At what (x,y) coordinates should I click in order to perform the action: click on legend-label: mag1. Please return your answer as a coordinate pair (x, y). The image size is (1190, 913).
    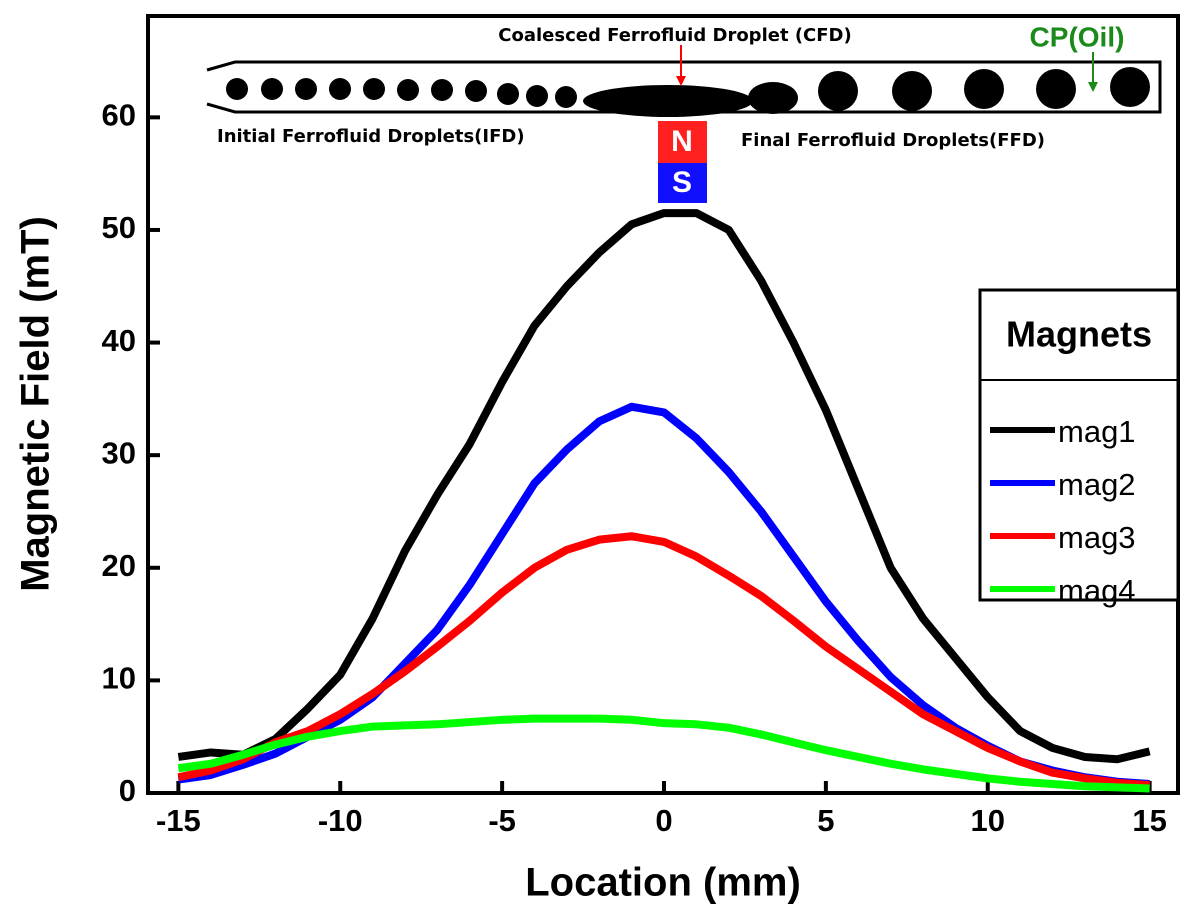
    Looking at the image, I should click on (1097, 431).